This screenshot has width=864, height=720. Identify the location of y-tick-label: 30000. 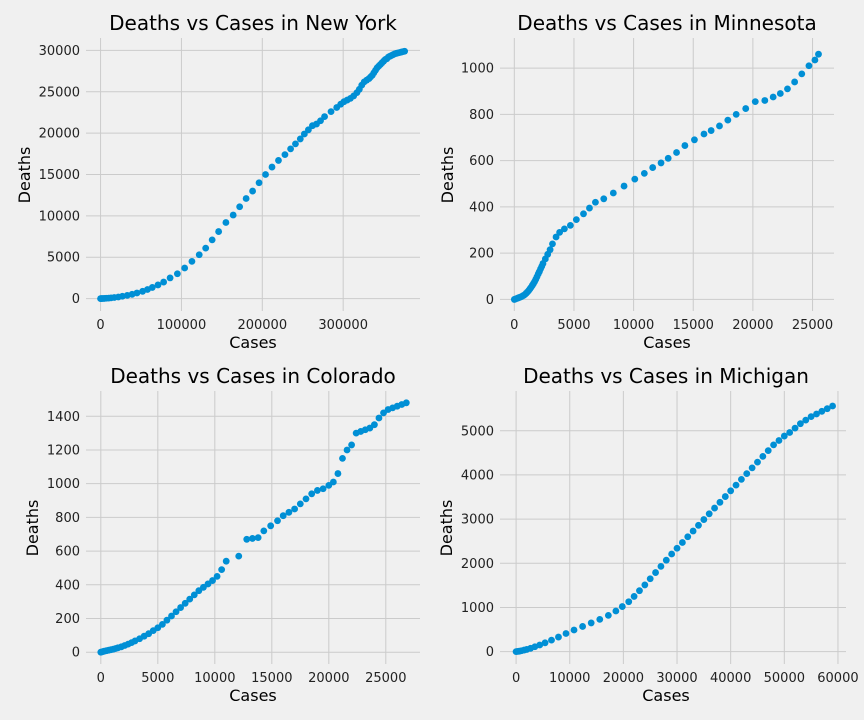
(59, 51).